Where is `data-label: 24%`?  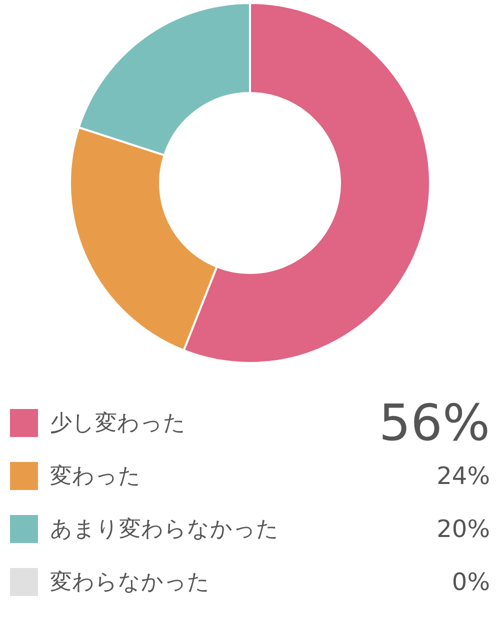 data-label: 24% is located at coordinates (463, 476).